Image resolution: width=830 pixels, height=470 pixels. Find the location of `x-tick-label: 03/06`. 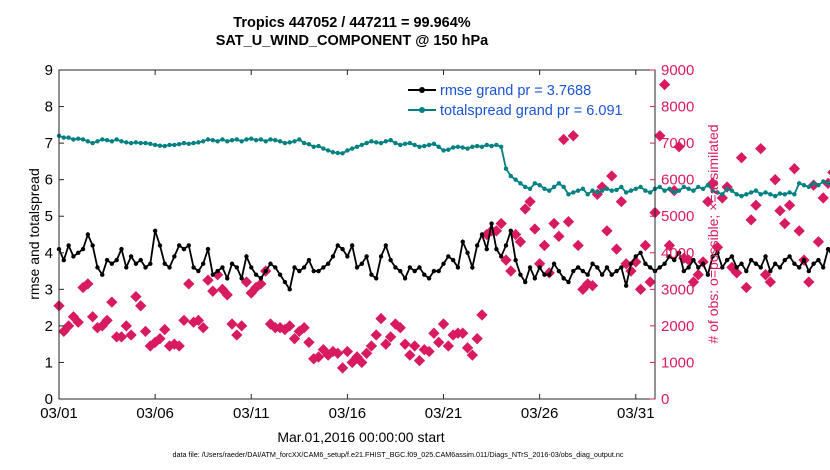

x-tick-label: 03/06 is located at coordinates (155, 413).